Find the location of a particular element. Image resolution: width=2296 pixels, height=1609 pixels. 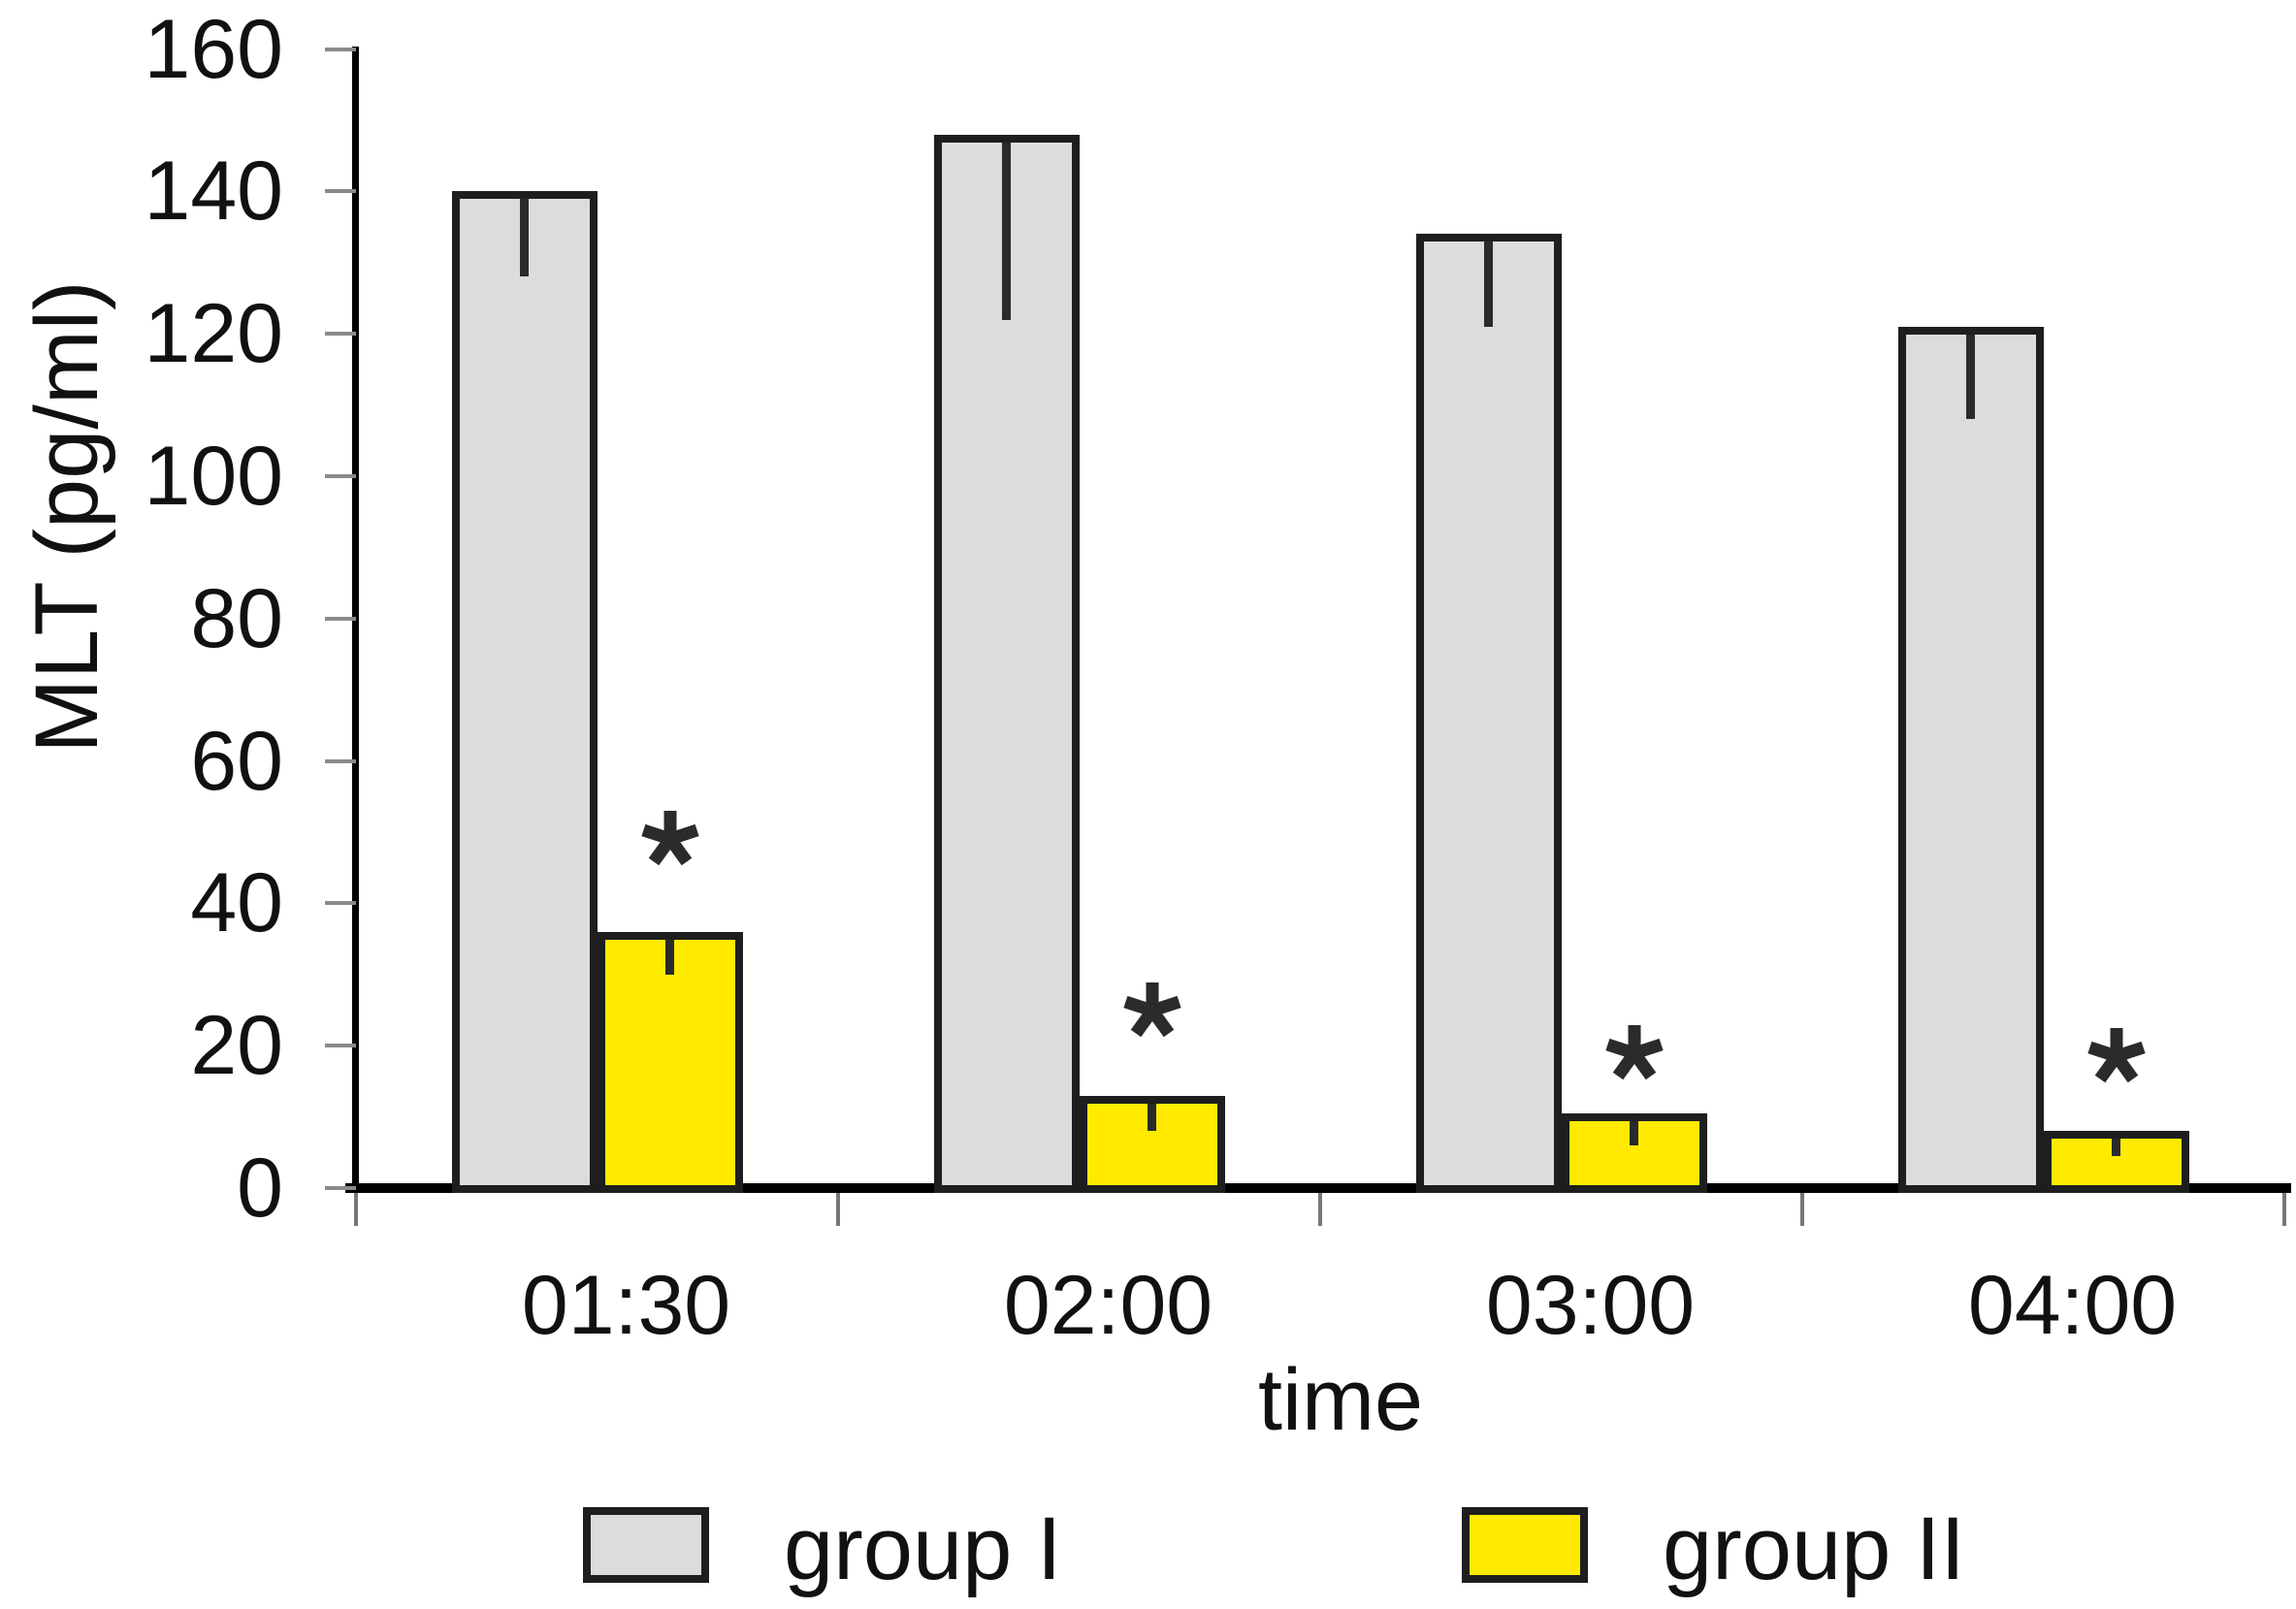

significance-asterisk-01:30 is located at coordinates (670, 838).